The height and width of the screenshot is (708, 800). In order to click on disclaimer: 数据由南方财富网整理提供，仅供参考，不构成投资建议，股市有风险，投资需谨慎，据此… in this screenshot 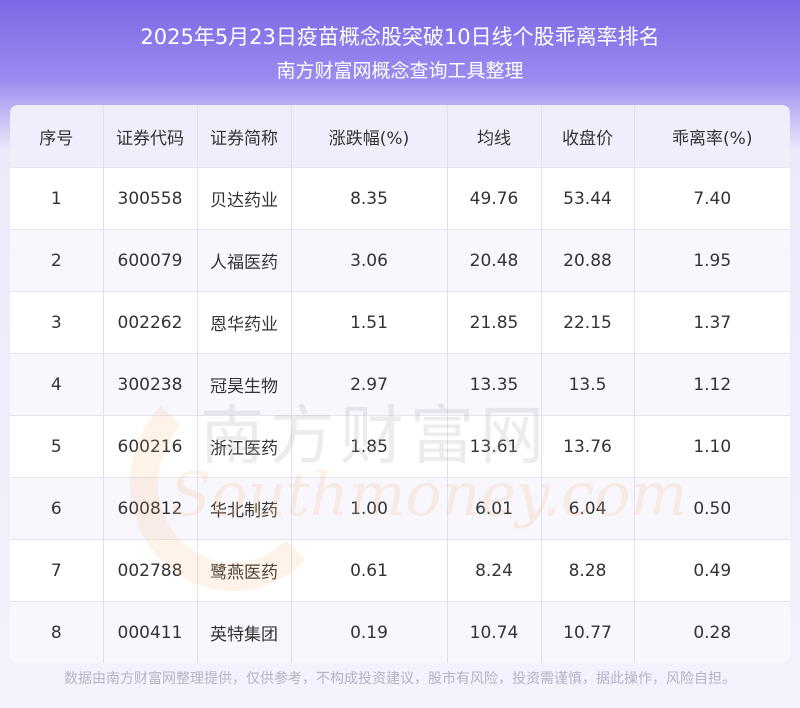, I will do `click(400, 679)`.